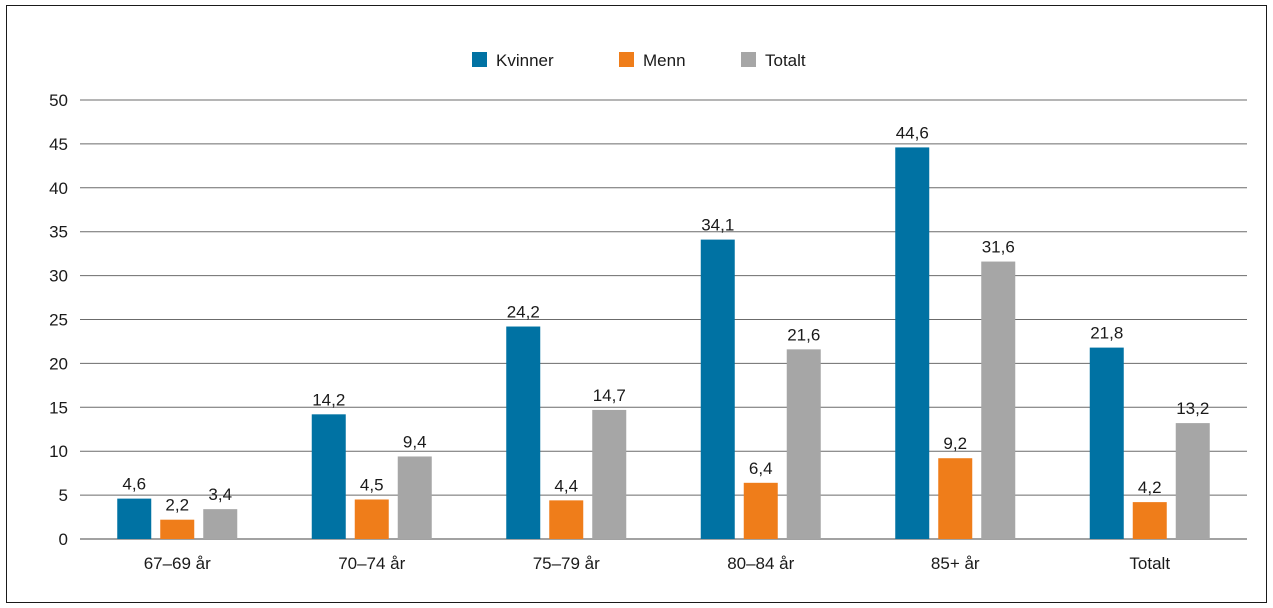 This screenshot has width=1273, height=608. What do you see at coordinates (371, 563) in the screenshot?
I see `x-tick-label: 70–74 år` at bounding box center [371, 563].